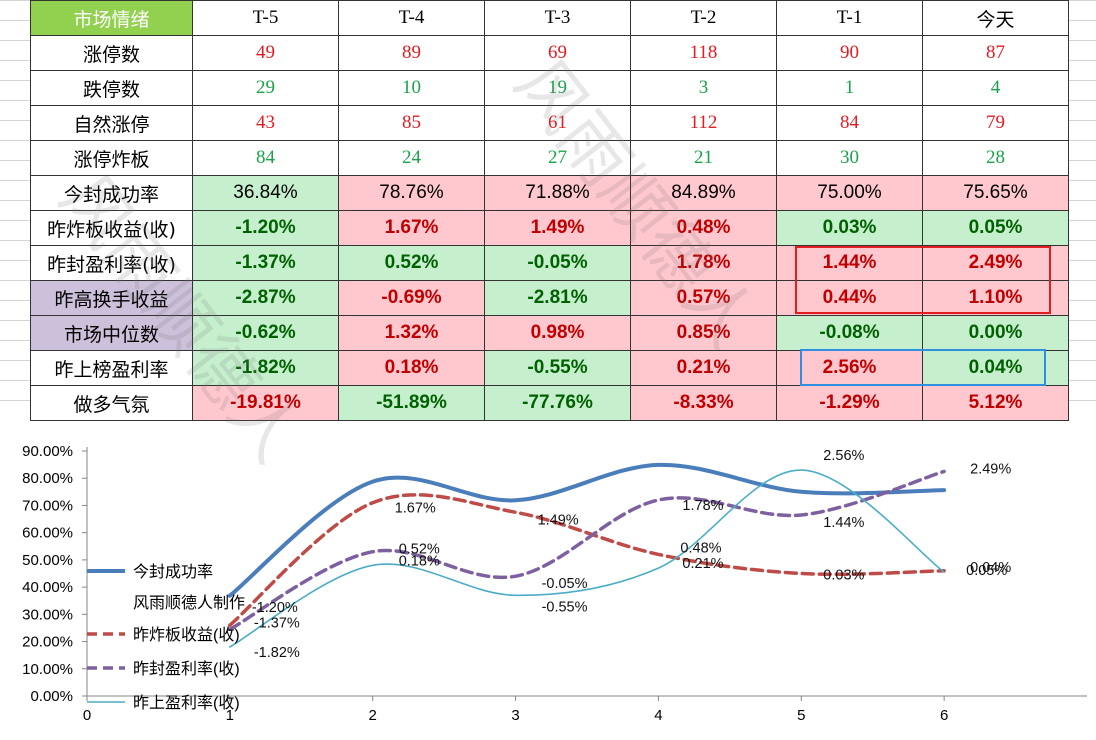  I want to click on table-cell: 36.84%, so click(265, 193).